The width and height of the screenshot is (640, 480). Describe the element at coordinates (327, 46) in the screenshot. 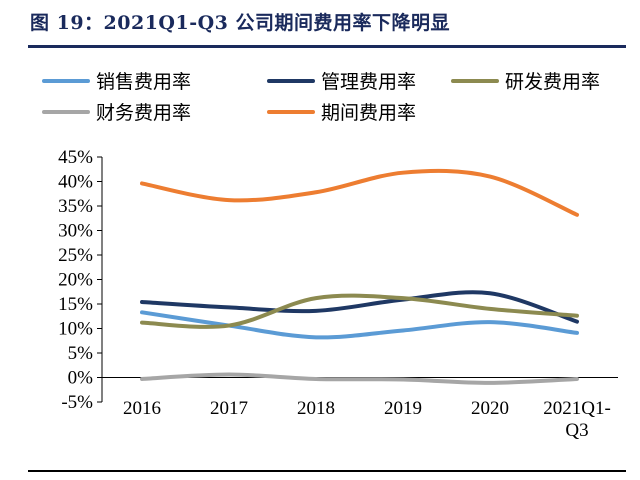

I see `title-underline` at that location.